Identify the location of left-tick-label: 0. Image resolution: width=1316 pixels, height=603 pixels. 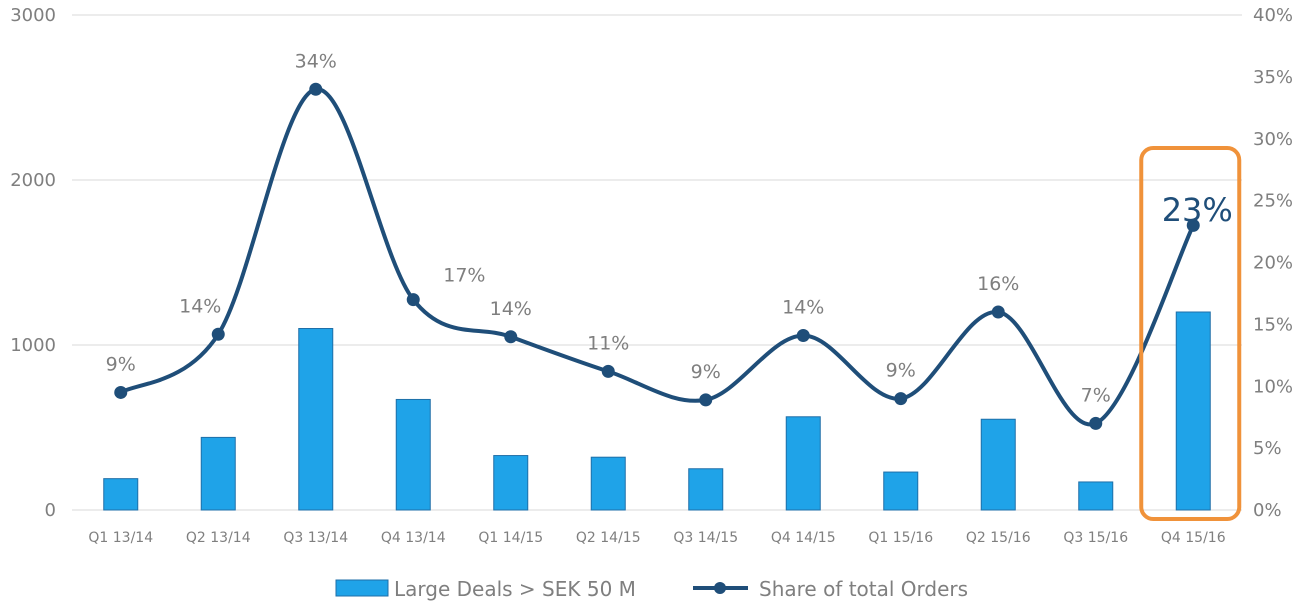
(50, 510).